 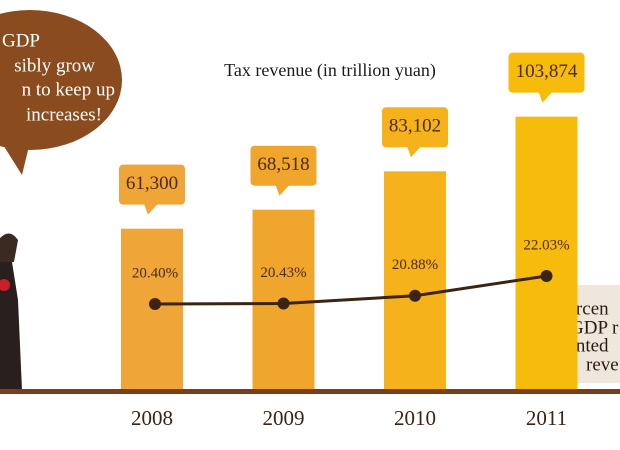 I want to click on bubble-text-line: increases!, so click(x=64, y=114).